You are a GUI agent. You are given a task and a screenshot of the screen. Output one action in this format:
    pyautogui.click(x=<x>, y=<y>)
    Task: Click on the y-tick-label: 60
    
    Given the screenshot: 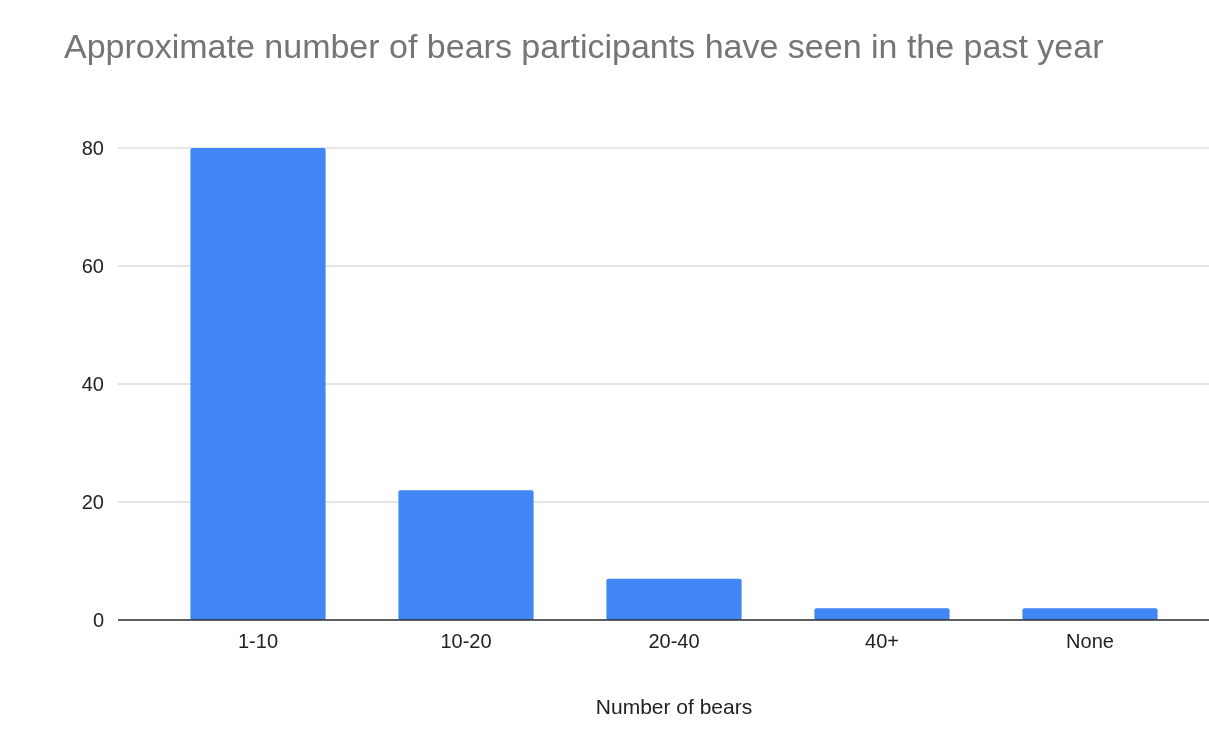 What is the action you would take?
    pyautogui.click(x=92, y=265)
    